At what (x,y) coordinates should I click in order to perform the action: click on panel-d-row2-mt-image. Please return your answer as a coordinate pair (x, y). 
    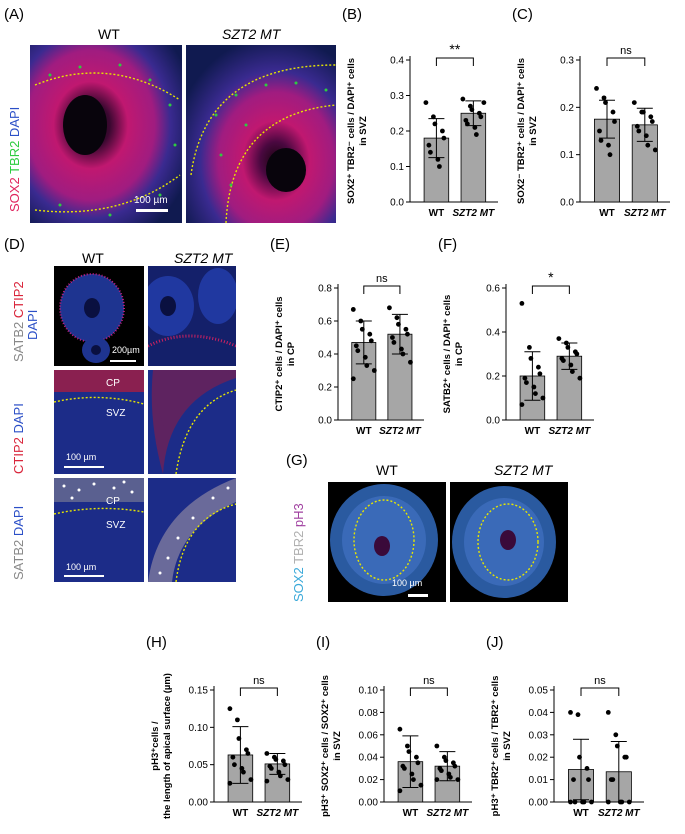
    Looking at the image, I should click on (192, 422).